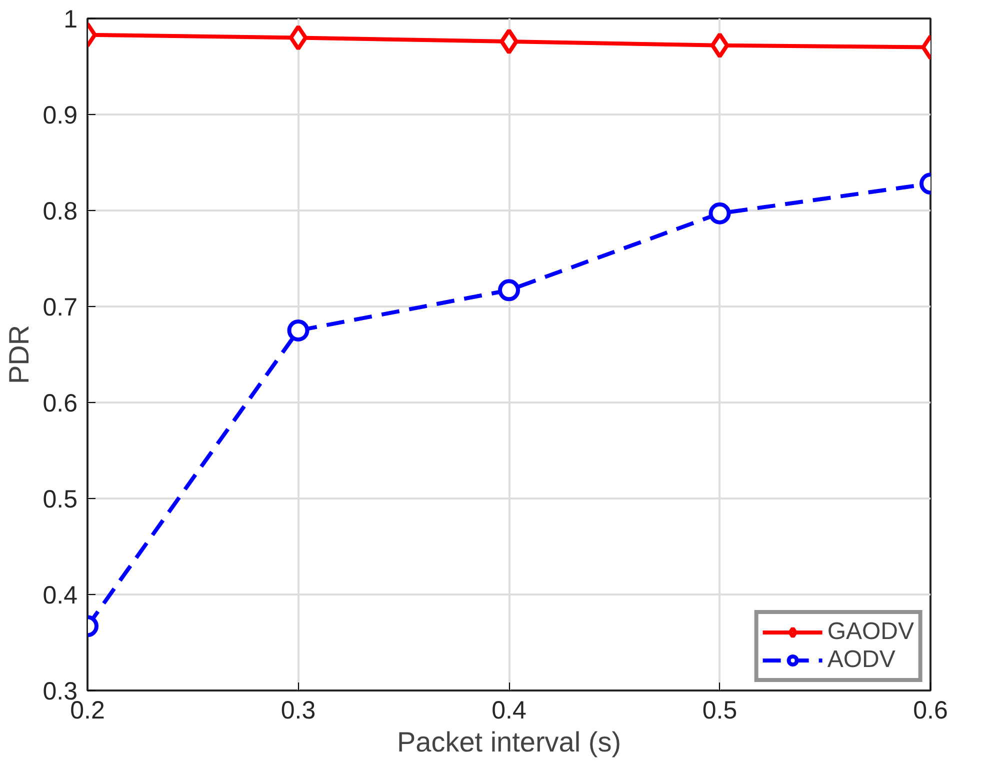 The width and height of the screenshot is (982, 767). I want to click on x-axis-title: Packet interval (s), so click(509, 742).